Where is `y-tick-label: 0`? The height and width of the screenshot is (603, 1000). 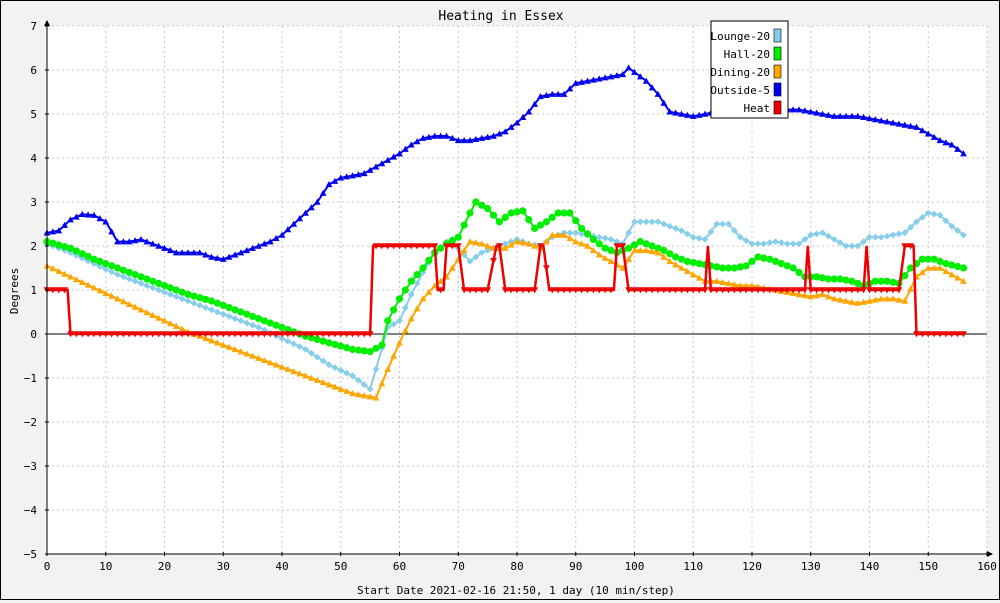 y-tick-label: 0 is located at coordinates (33, 334).